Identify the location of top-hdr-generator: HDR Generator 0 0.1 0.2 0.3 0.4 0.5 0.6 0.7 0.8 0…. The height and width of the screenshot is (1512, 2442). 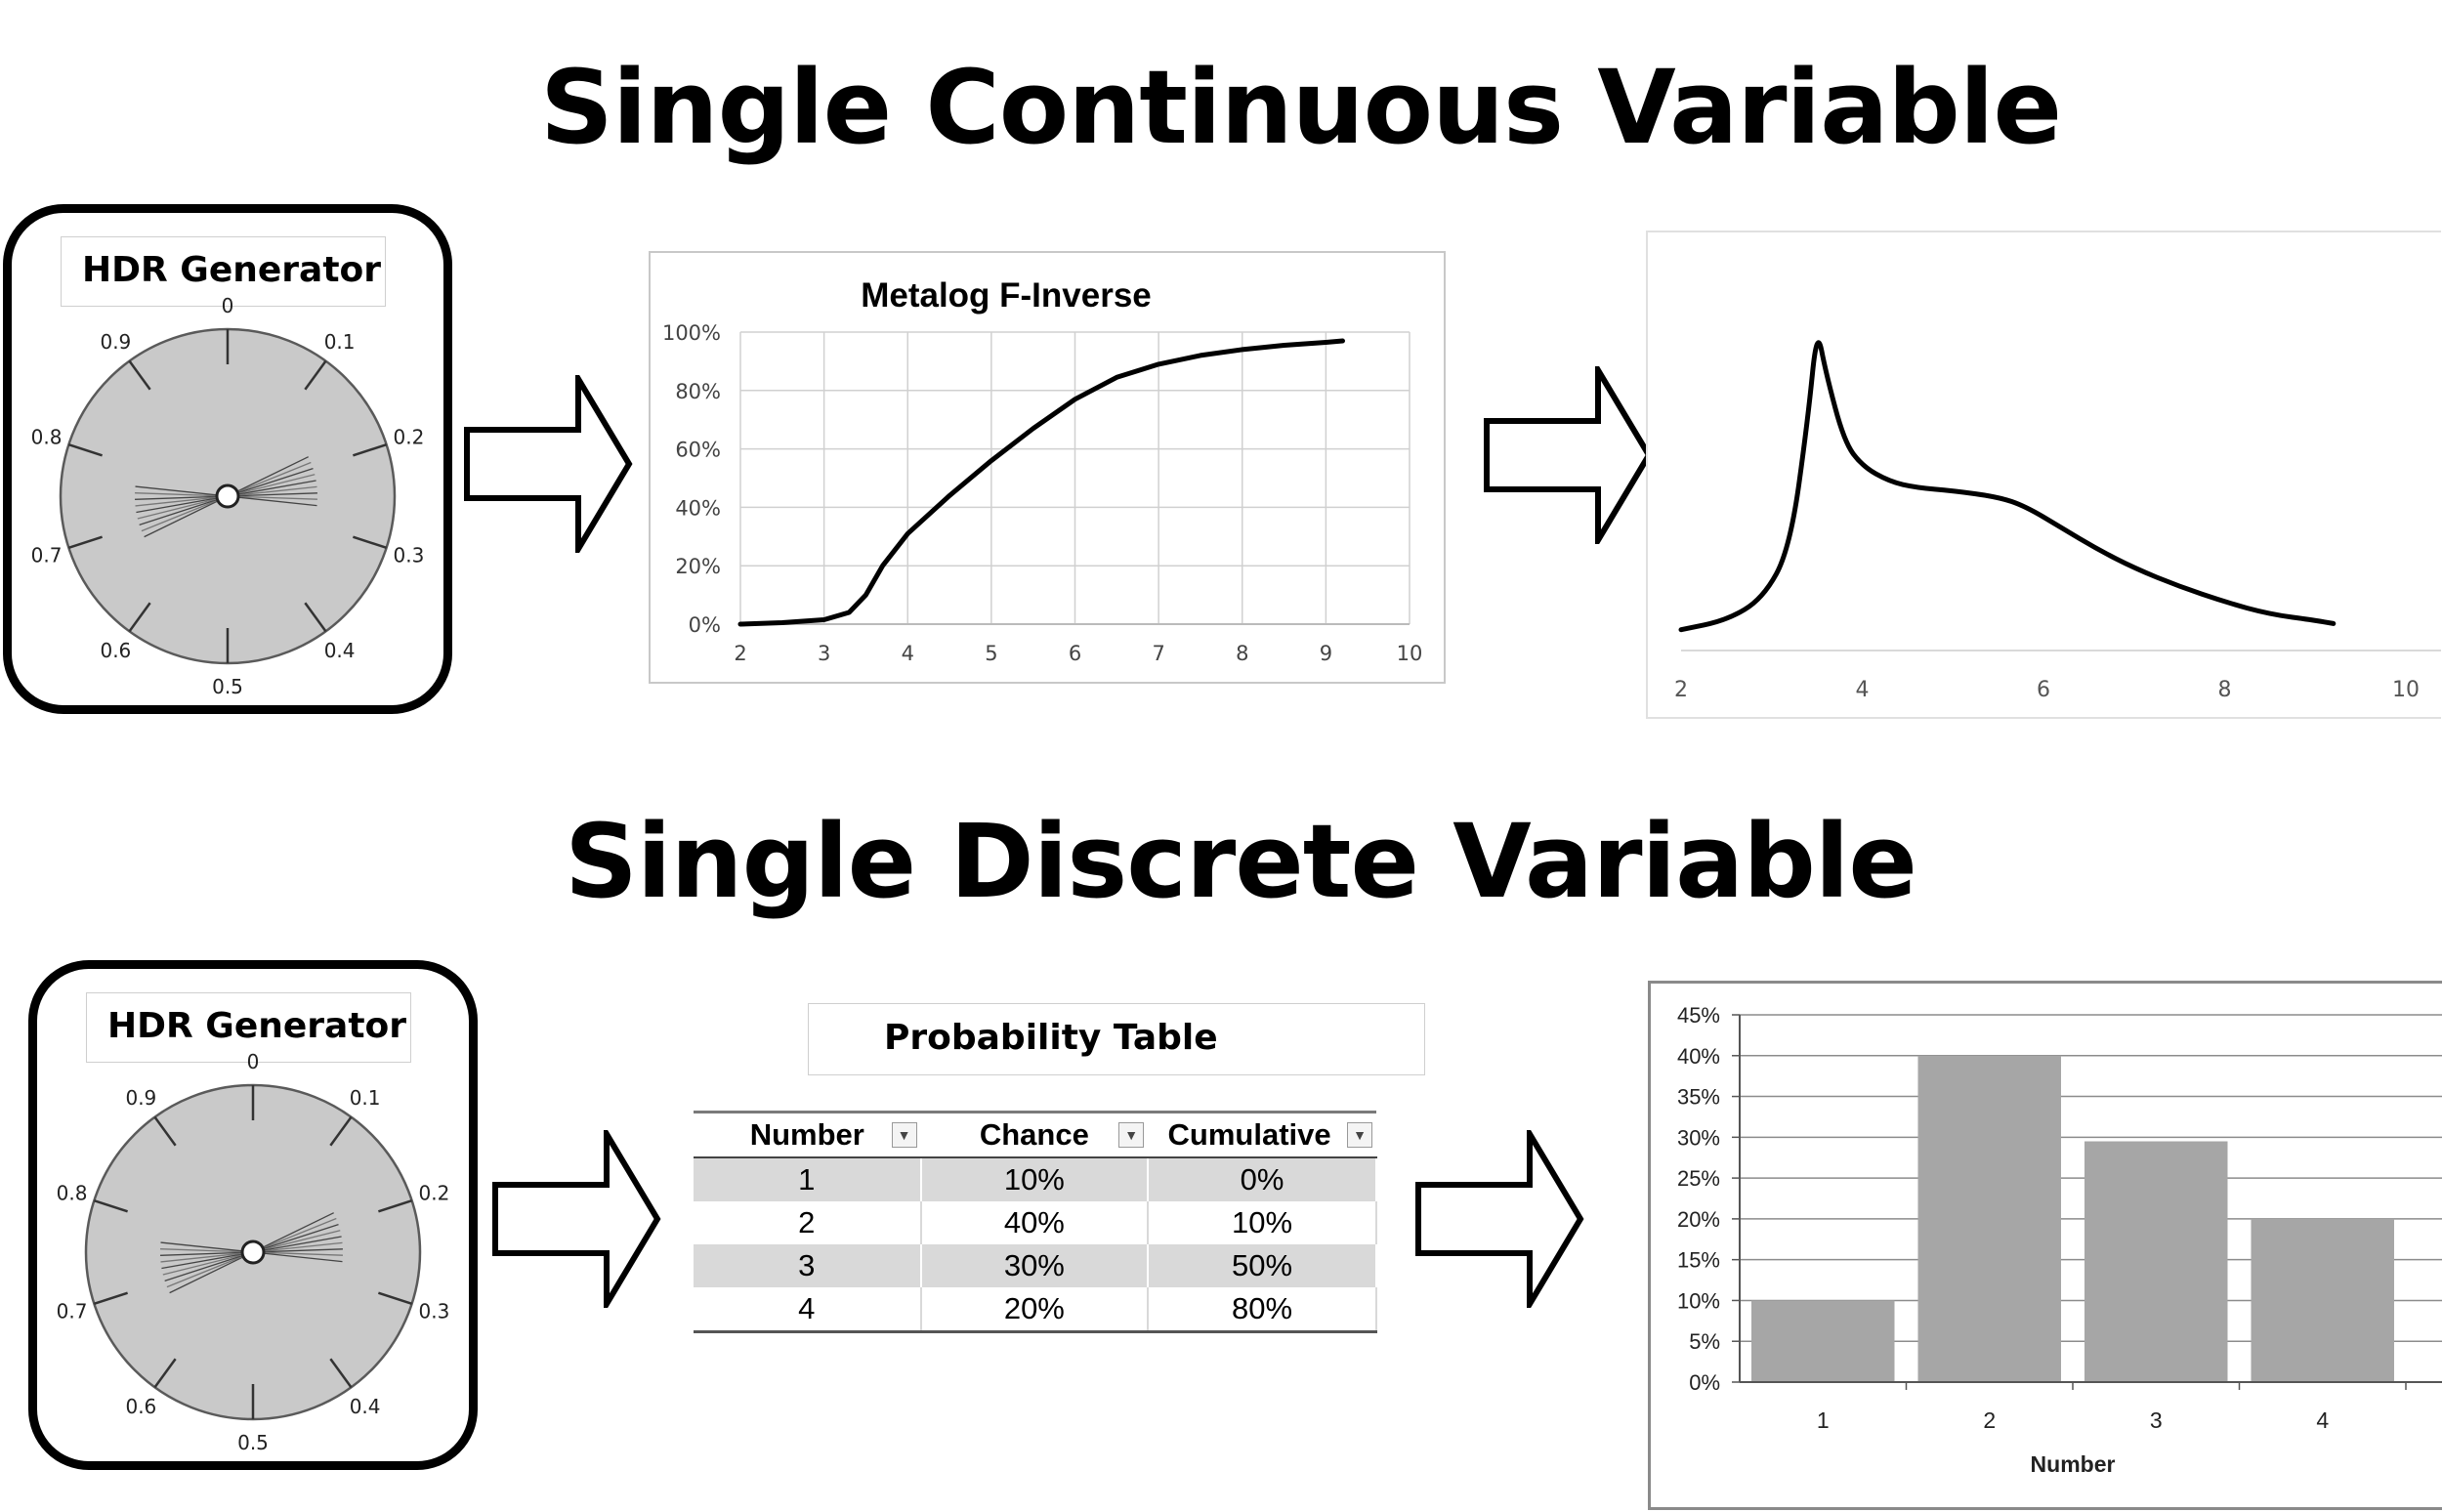
(227, 459).